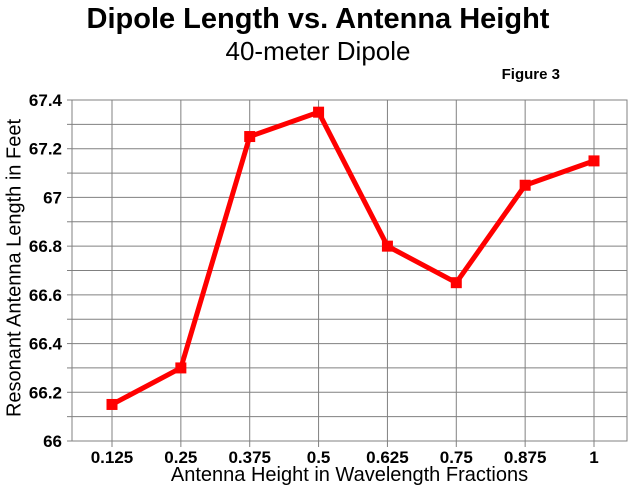 This screenshot has height=492, width=636. What do you see at coordinates (180, 457) in the screenshot?
I see `x-tick-label: 0.25` at bounding box center [180, 457].